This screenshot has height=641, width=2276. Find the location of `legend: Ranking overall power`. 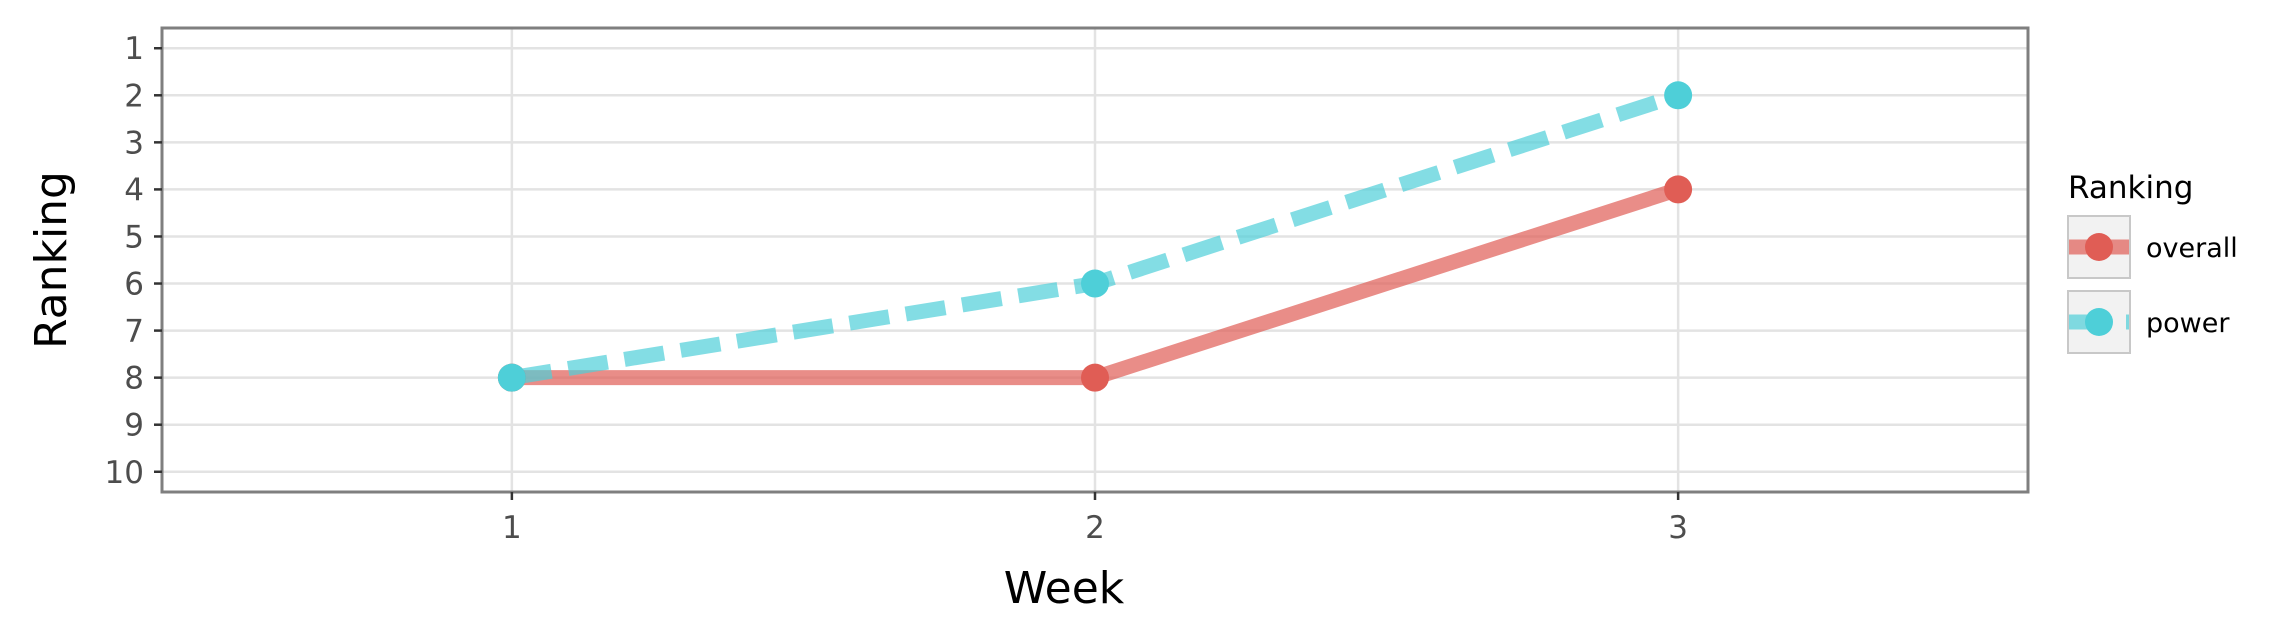

legend: Ranking overall power is located at coordinates (2152, 262).